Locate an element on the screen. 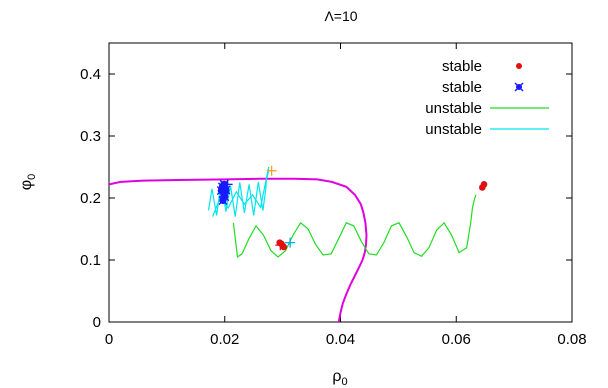 This screenshot has width=608, height=388. x-axis-title: ρ0 is located at coordinates (339, 378).